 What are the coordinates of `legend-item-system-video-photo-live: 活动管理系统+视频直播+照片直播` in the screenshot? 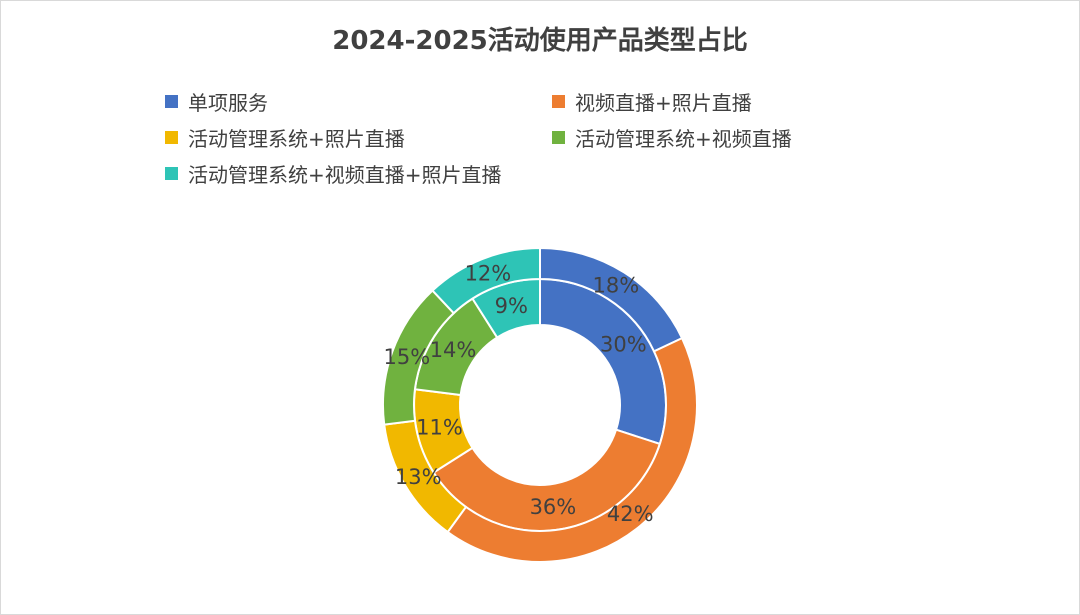 It's located at (333, 173).